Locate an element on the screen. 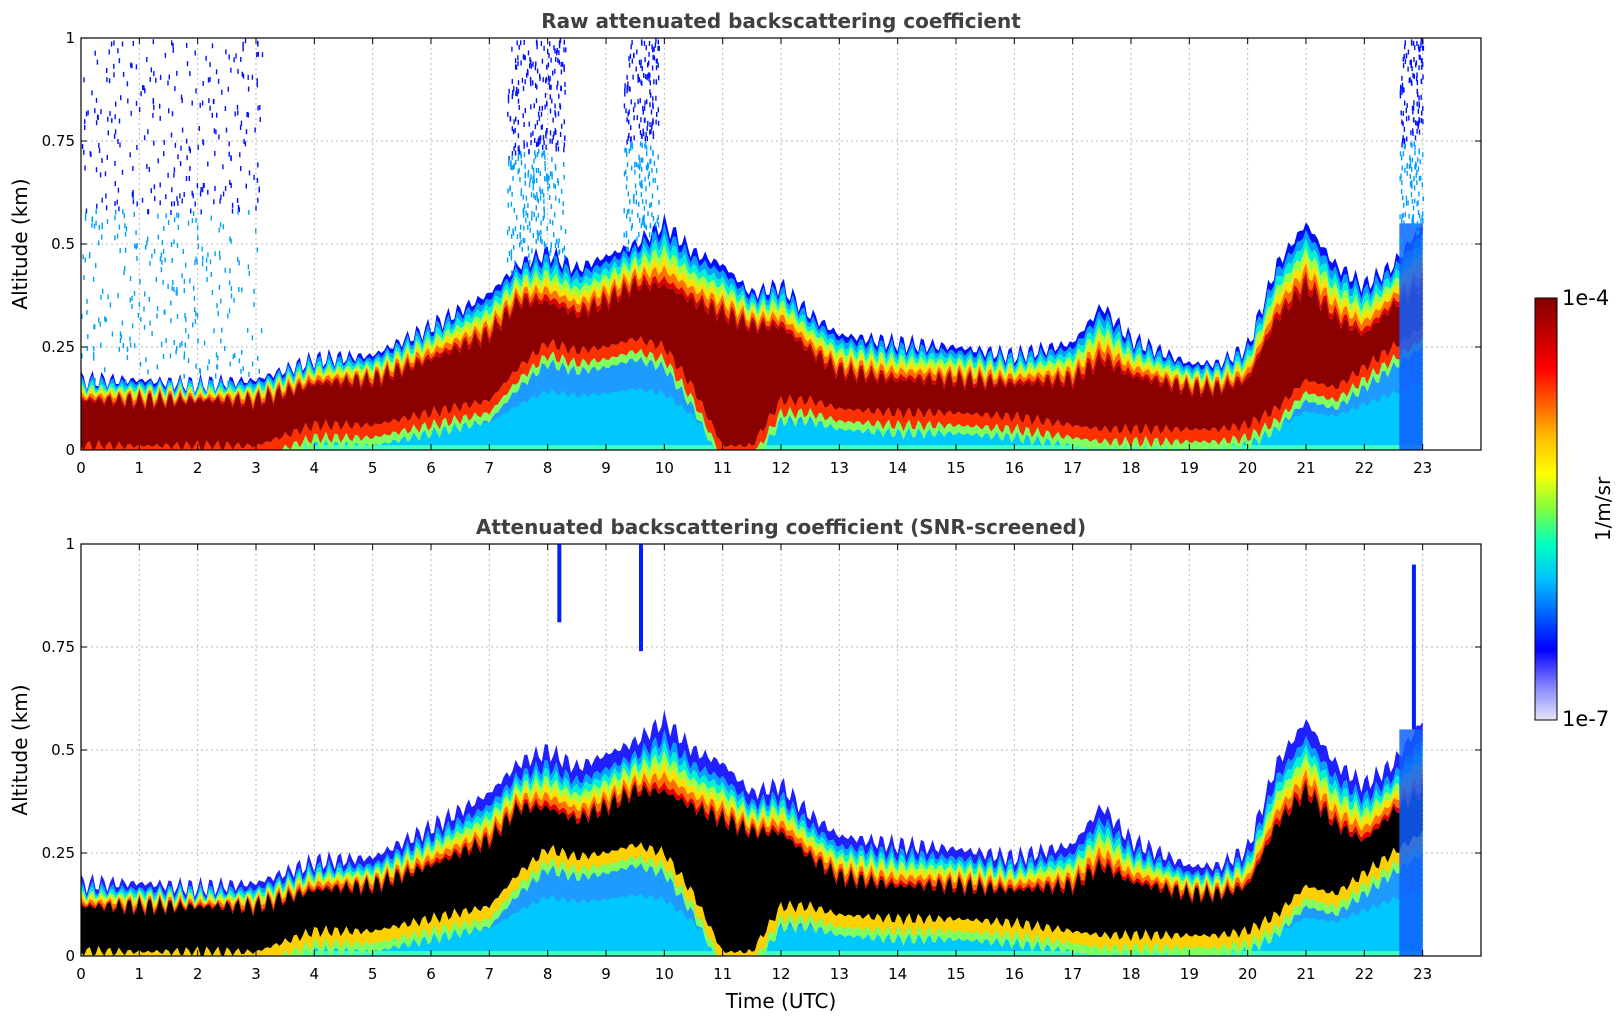 The image size is (1621, 1020). y-tick-label: 0.5 is located at coordinates (63, 244).